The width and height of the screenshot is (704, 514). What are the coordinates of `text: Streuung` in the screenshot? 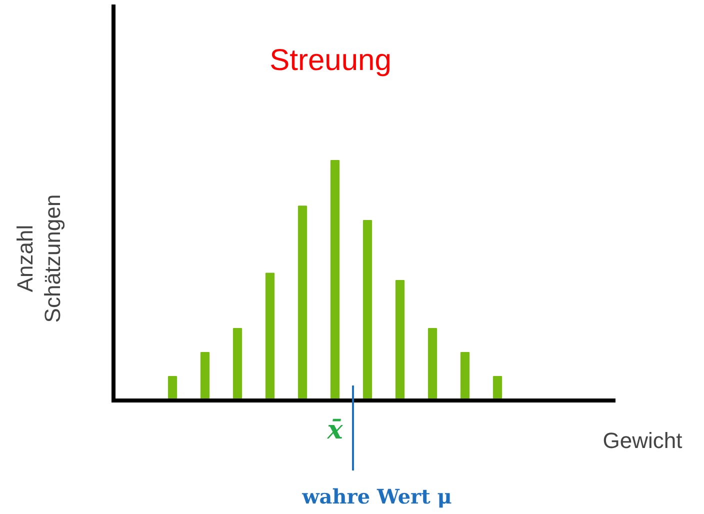 It's located at (331, 60).